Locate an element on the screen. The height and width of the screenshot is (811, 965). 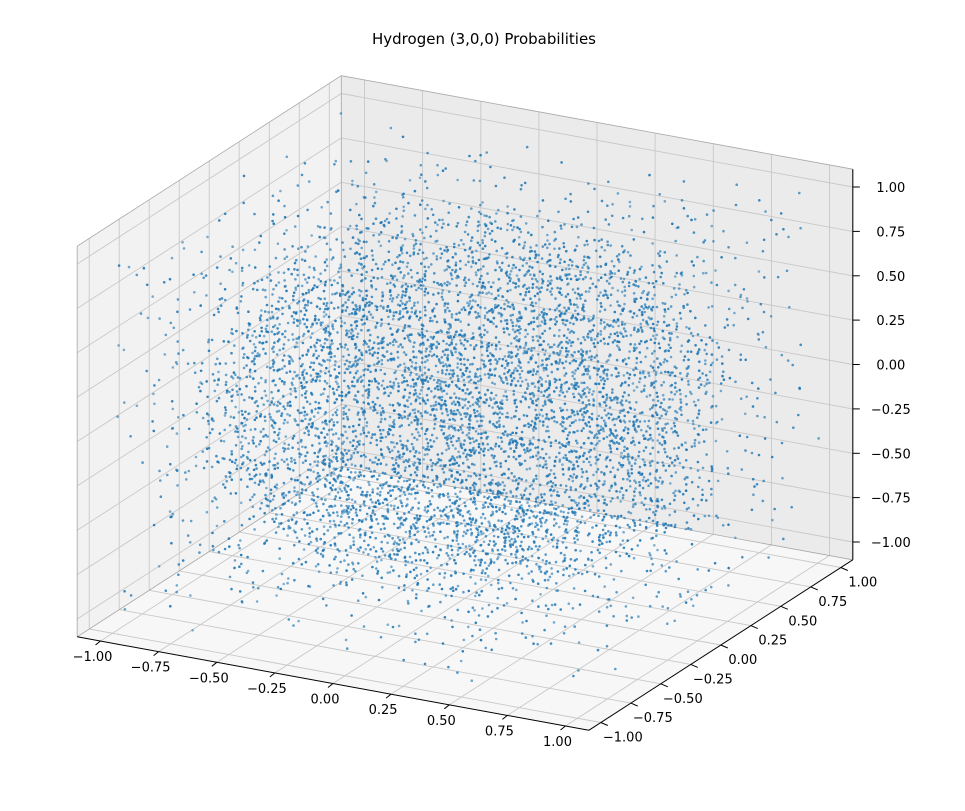
grid-line-z is located at coordinates (209, 534).